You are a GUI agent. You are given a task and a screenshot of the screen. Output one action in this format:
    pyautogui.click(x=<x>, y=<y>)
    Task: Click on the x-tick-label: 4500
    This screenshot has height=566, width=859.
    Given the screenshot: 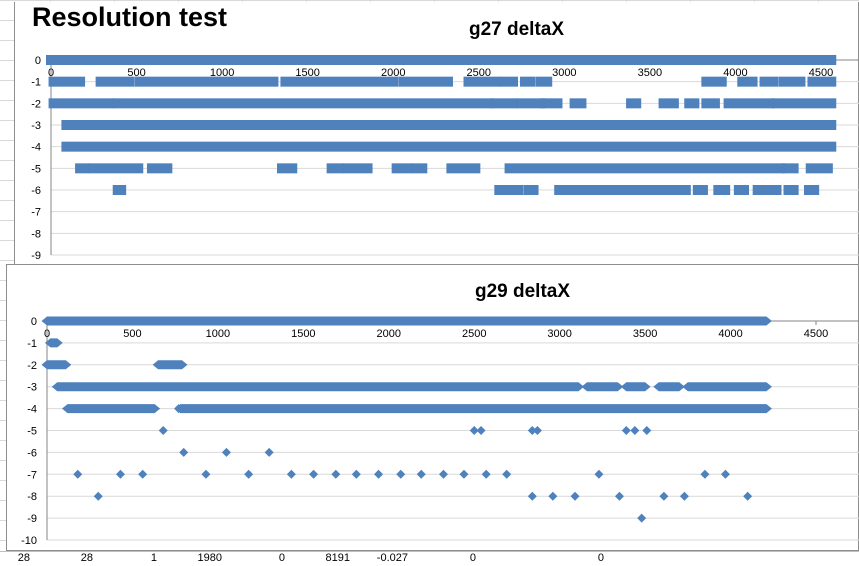 What is the action you would take?
    pyautogui.click(x=821, y=73)
    